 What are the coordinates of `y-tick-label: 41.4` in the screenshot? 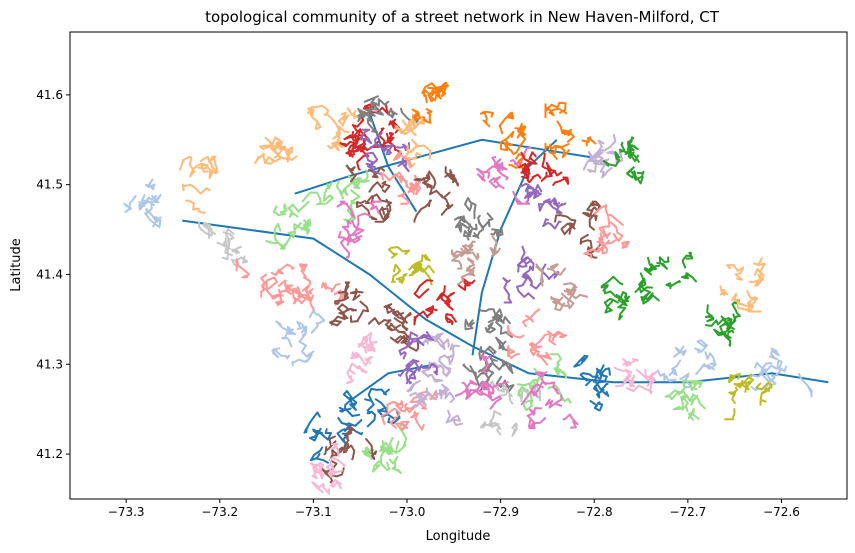 It's located at (49, 274).